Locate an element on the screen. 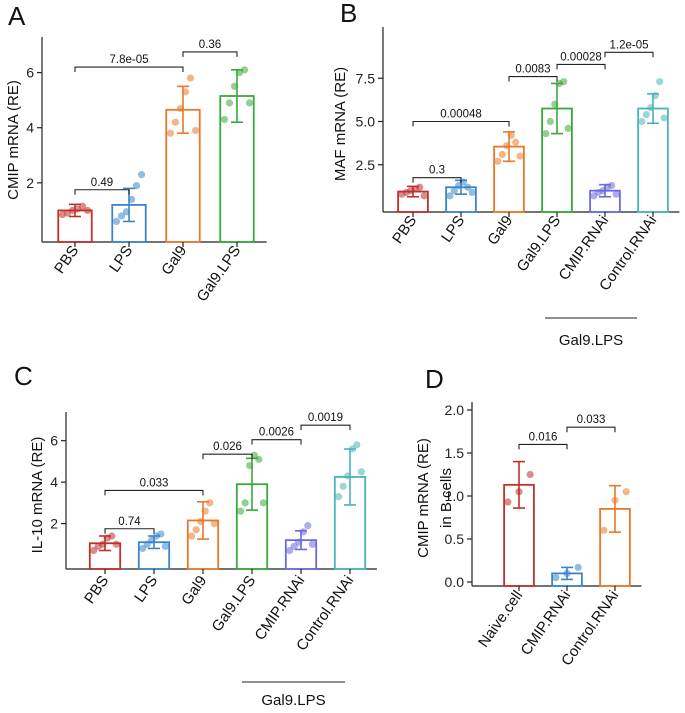 The height and width of the screenshot is (713, 685). group-label: Gal9.LPS is located at coordinates (591, 340).